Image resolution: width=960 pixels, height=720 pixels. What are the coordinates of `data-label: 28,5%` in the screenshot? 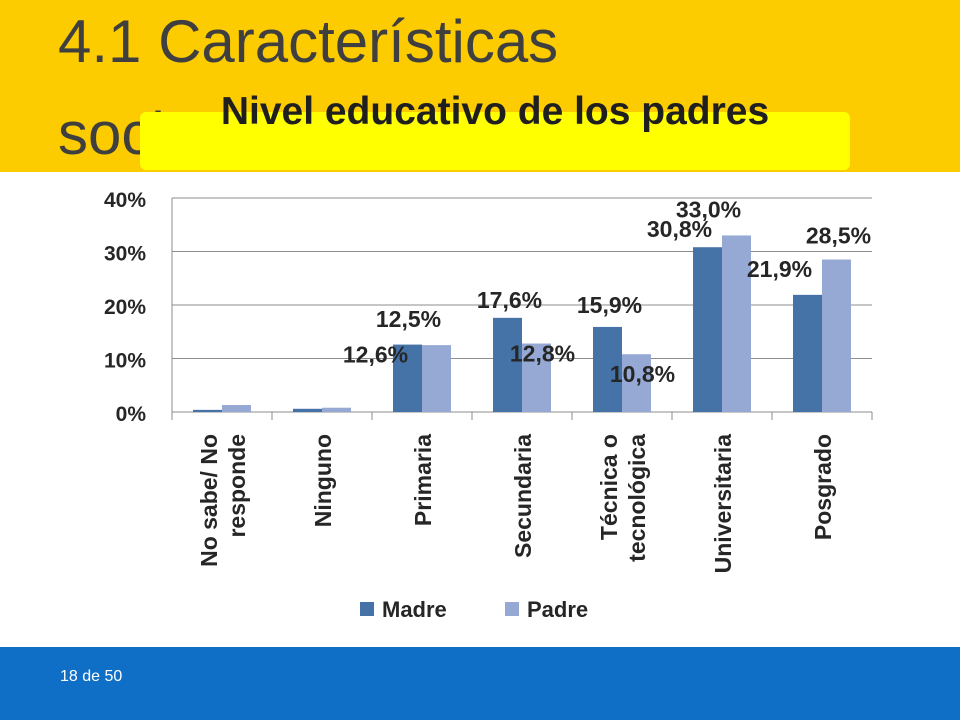 It's located at (838, 236).